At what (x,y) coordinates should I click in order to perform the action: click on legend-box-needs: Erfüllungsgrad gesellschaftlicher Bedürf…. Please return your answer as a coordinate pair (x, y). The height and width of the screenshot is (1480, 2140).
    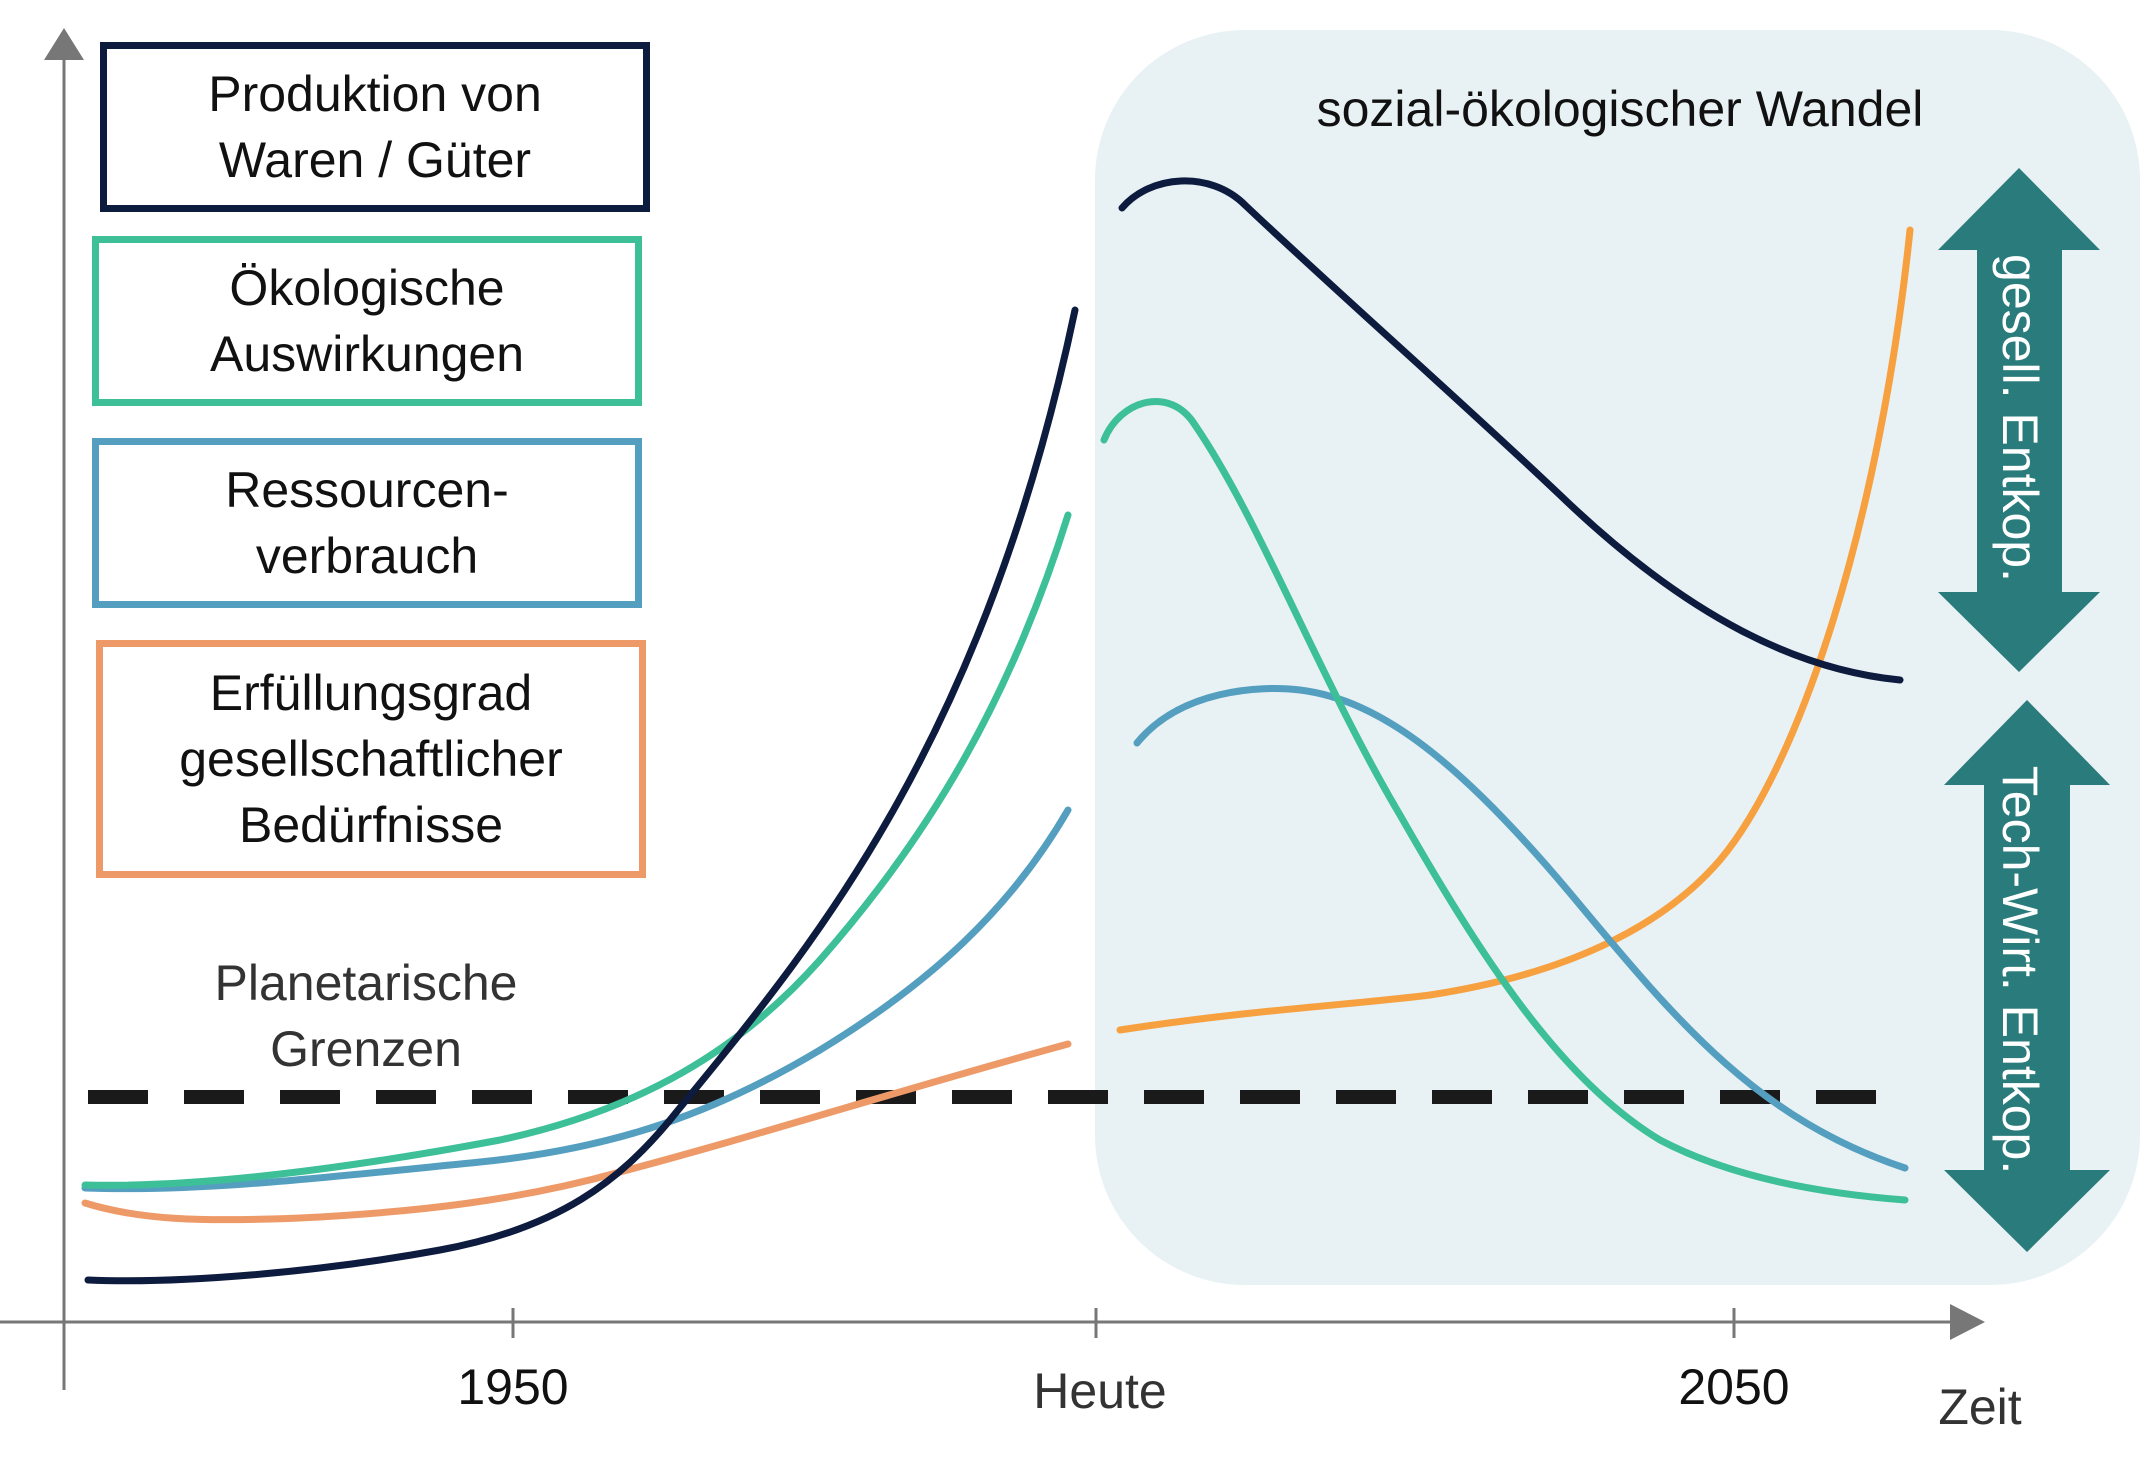
    Looking at the image, I should click on (371, 759).